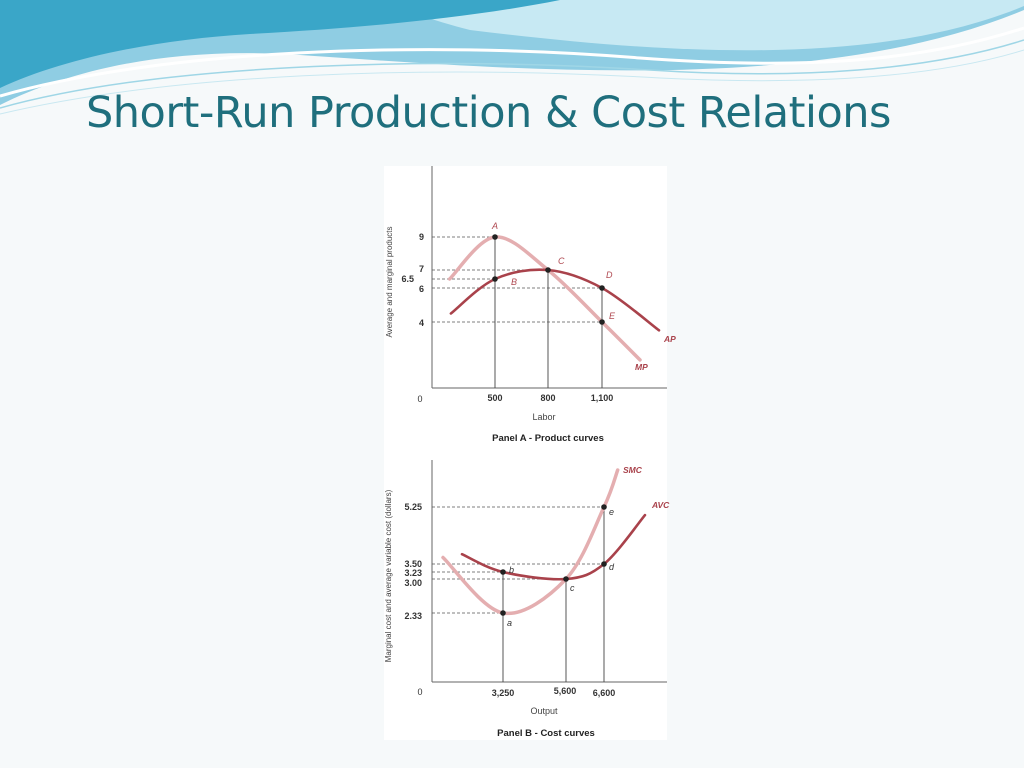 The height and width of the screenshot is (768, 1024). I want to click on panel-a-x-tick: 500, so click(494, 398).